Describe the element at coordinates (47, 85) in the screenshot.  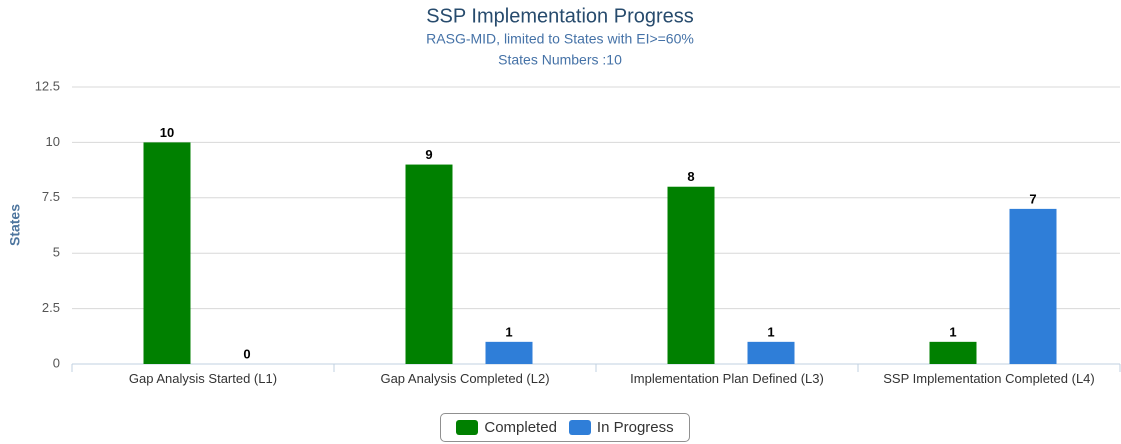
I see `y-tick-label: 12.5` at that location.